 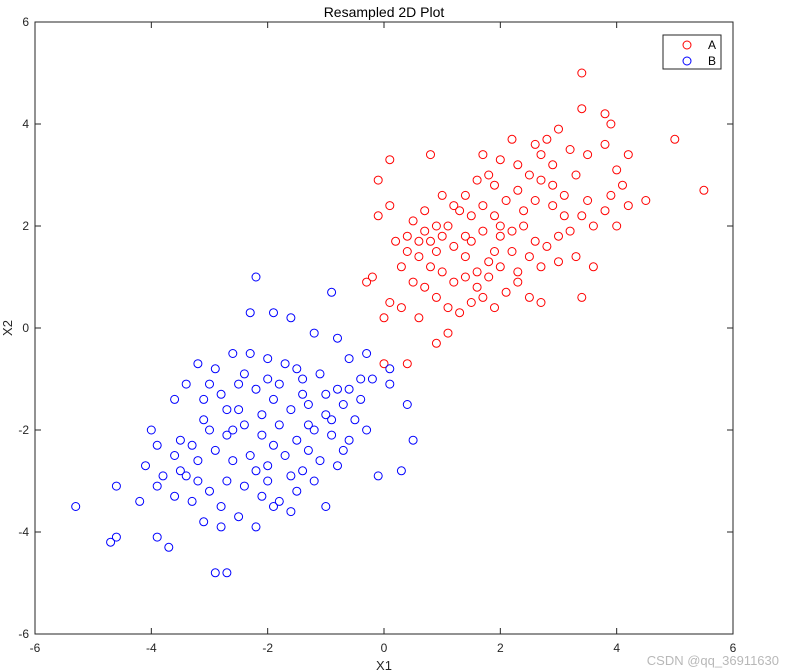 What do you see at coordinates (692, 52) in the screenshot?
I see `legend-box` at bounding box center [692, 52].